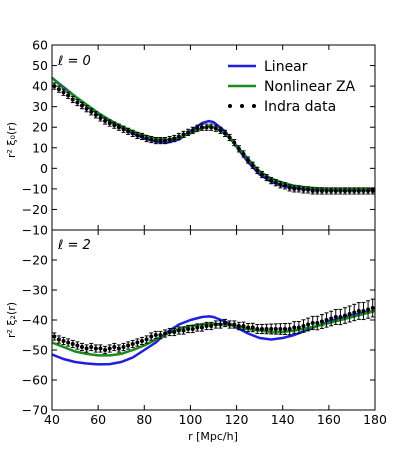 Image resolution: width=415 pixels, height=457 pixels. What do you see at coordinates (40, 106) in the screenshot?
I see `y-tick-label: 30` at bounding box center [40, 106].